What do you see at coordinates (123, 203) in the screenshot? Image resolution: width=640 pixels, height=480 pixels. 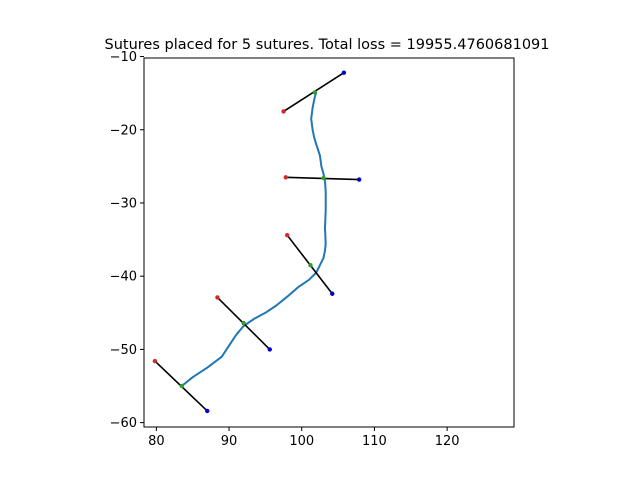 I see `y-tick-label: −30` at bounding box center [123, 203].